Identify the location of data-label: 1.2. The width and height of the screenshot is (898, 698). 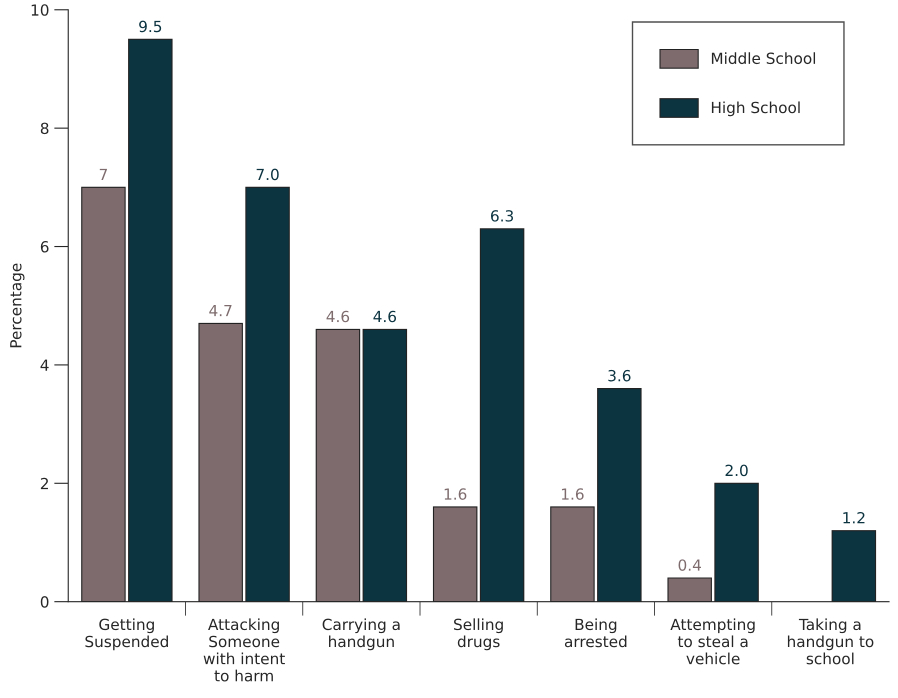
(853, 518).